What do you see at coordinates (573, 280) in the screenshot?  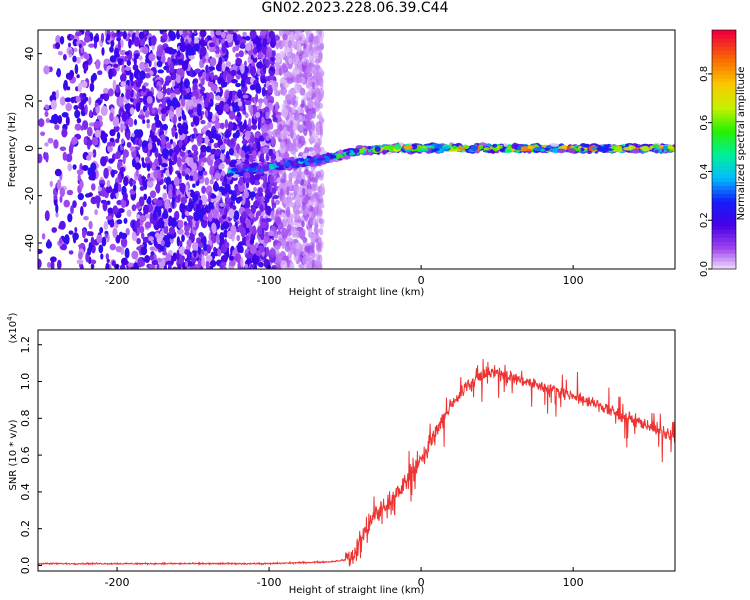 I see `x-tick-label-top: 100` at bounding box center [573, 280].